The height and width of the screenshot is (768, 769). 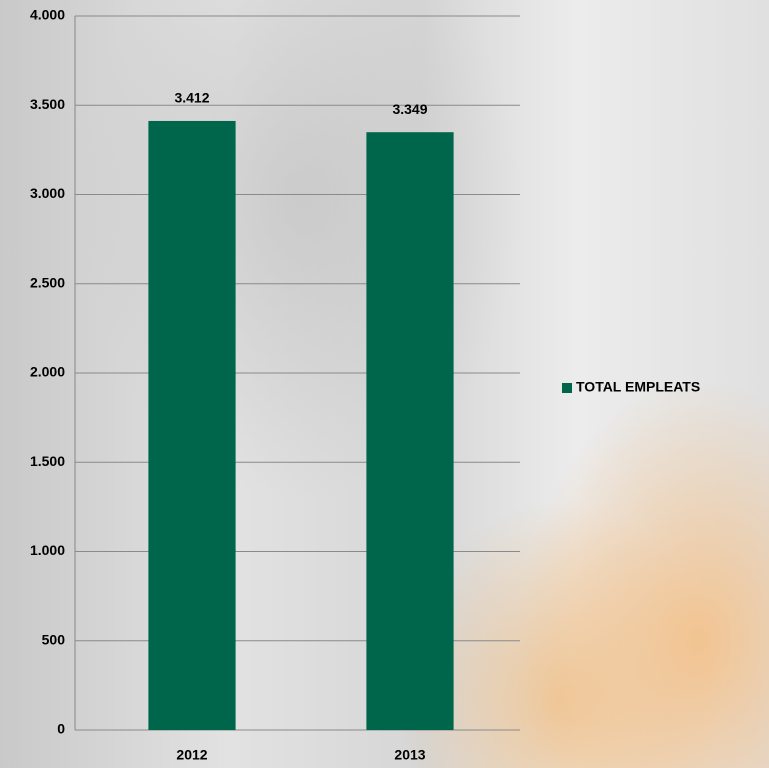 What do you see at coordinates (47, 282) in the screenshot?
I see `y-tick-label: 2.500` at bounding box center [47, 282].